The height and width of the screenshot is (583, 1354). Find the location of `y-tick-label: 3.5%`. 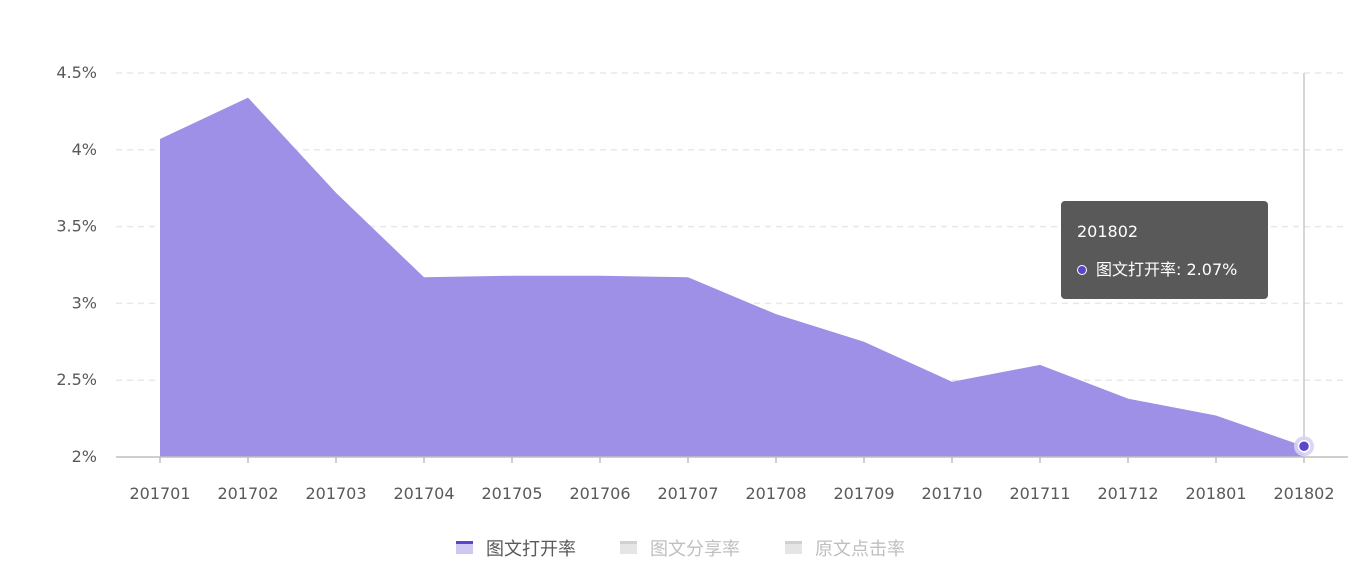

y-tick-label: 3.5% is located at coordinates (76, 226).